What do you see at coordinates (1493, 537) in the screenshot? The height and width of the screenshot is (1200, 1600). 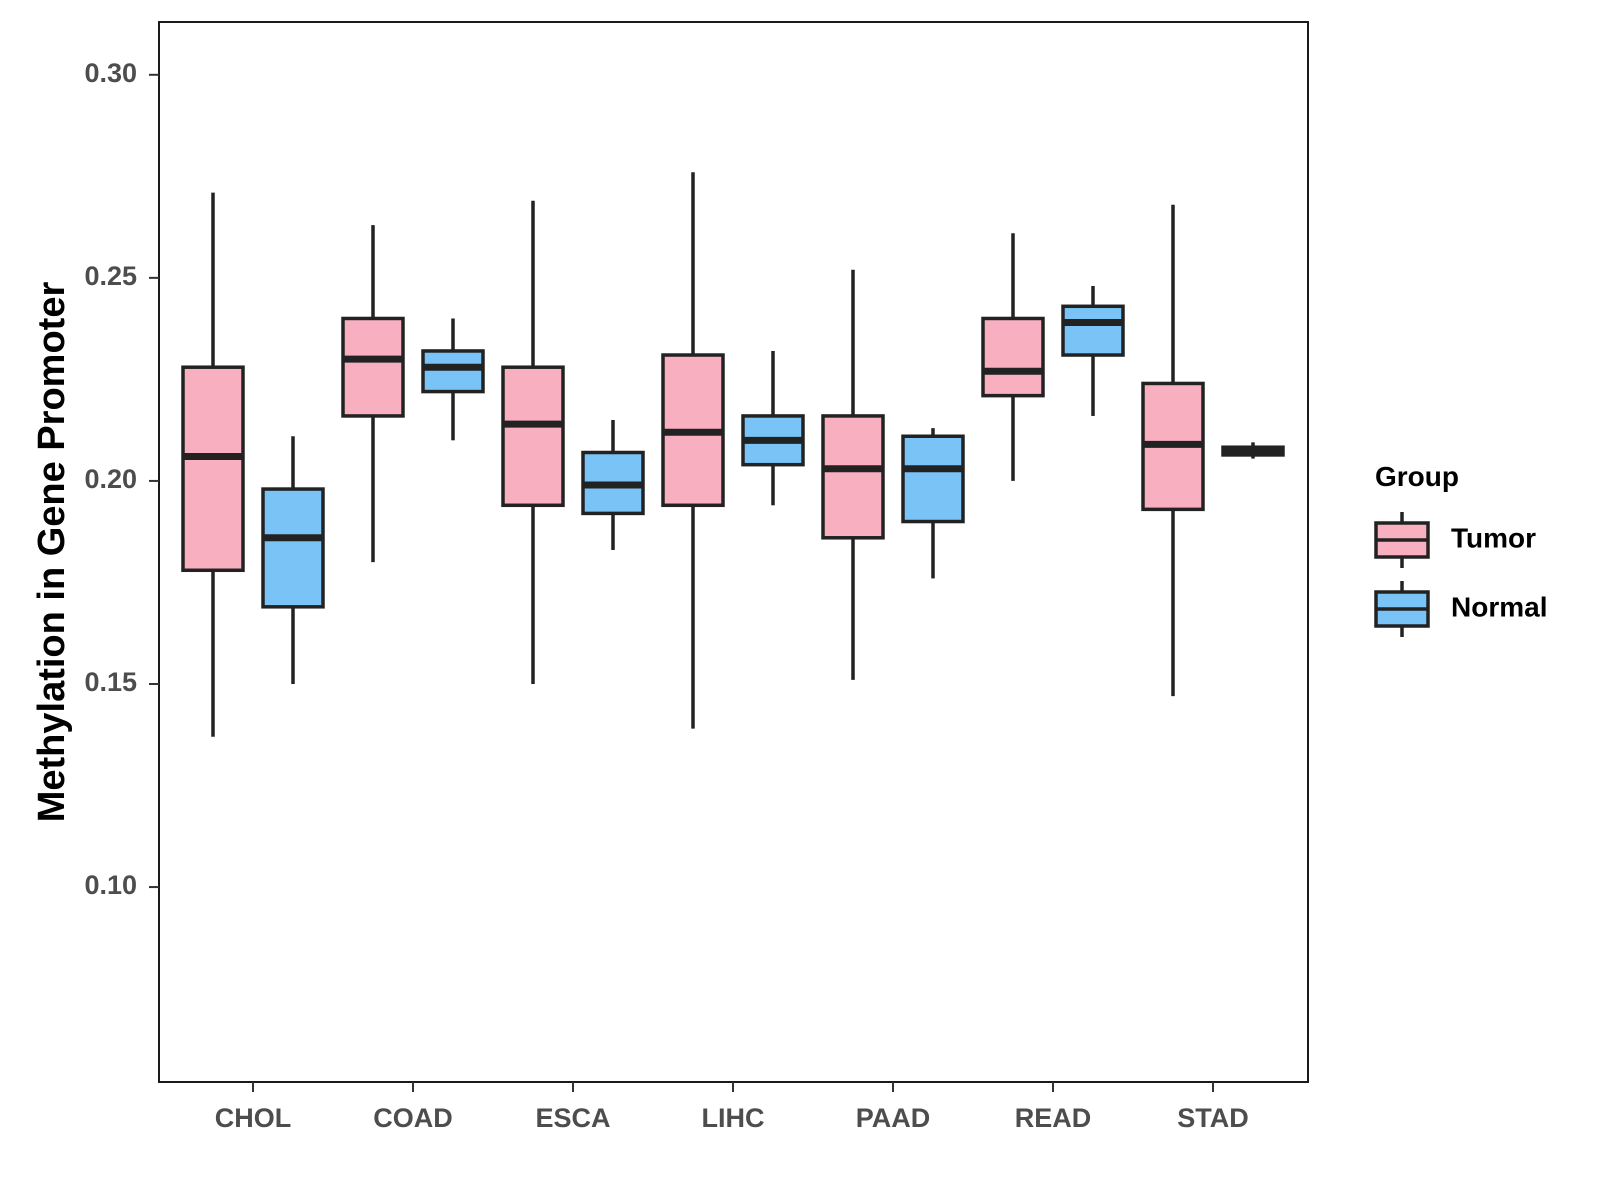 I see `legend-label: Tumor` at bounding box center [1493, 537].